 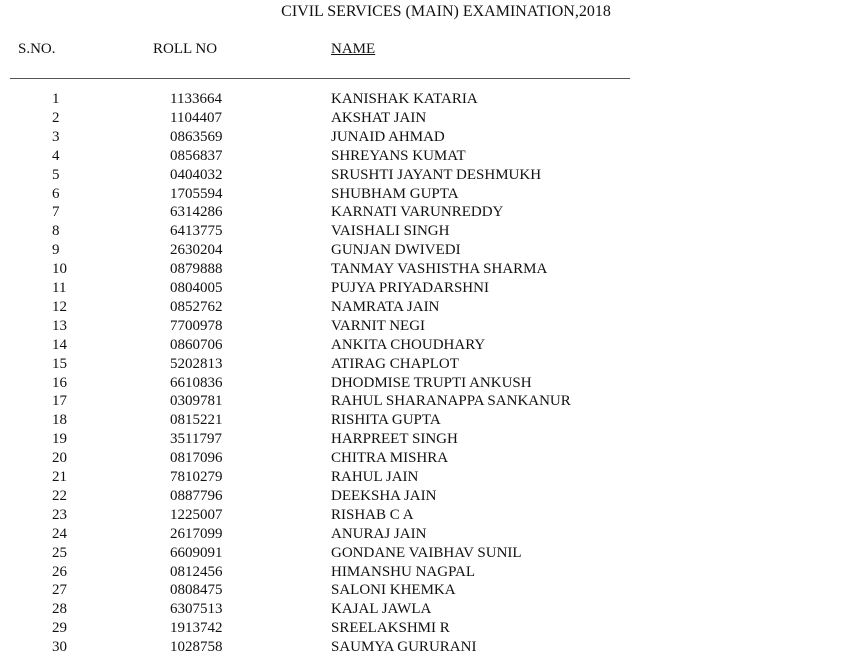 I want to click on cell-sno: 7, so click(x=56, y=212).